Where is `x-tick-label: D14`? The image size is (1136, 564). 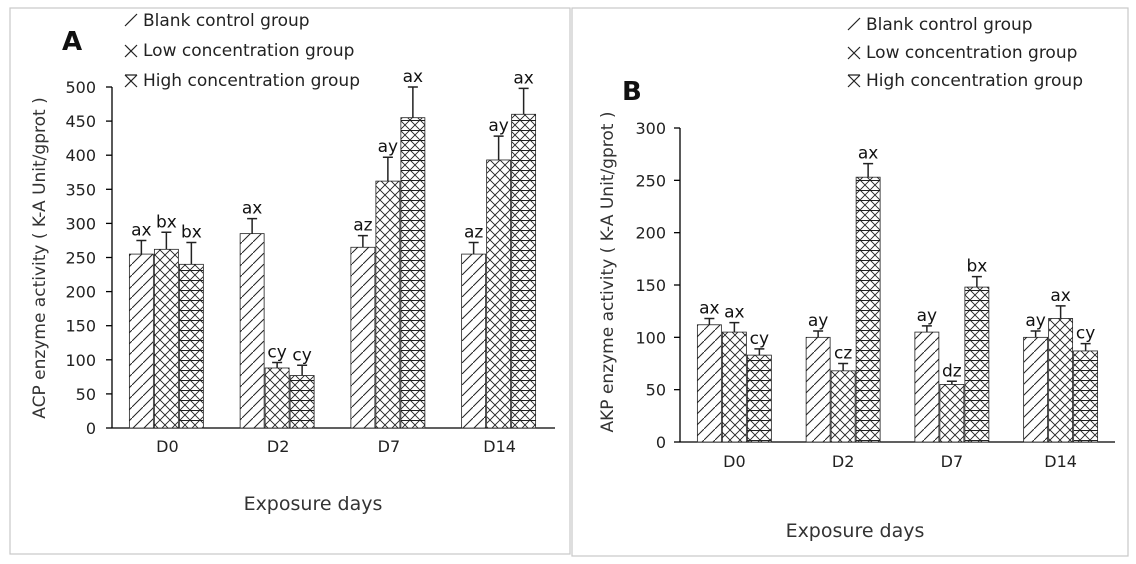
x-tick-label: D14 is located at coordinates (1060, 461).